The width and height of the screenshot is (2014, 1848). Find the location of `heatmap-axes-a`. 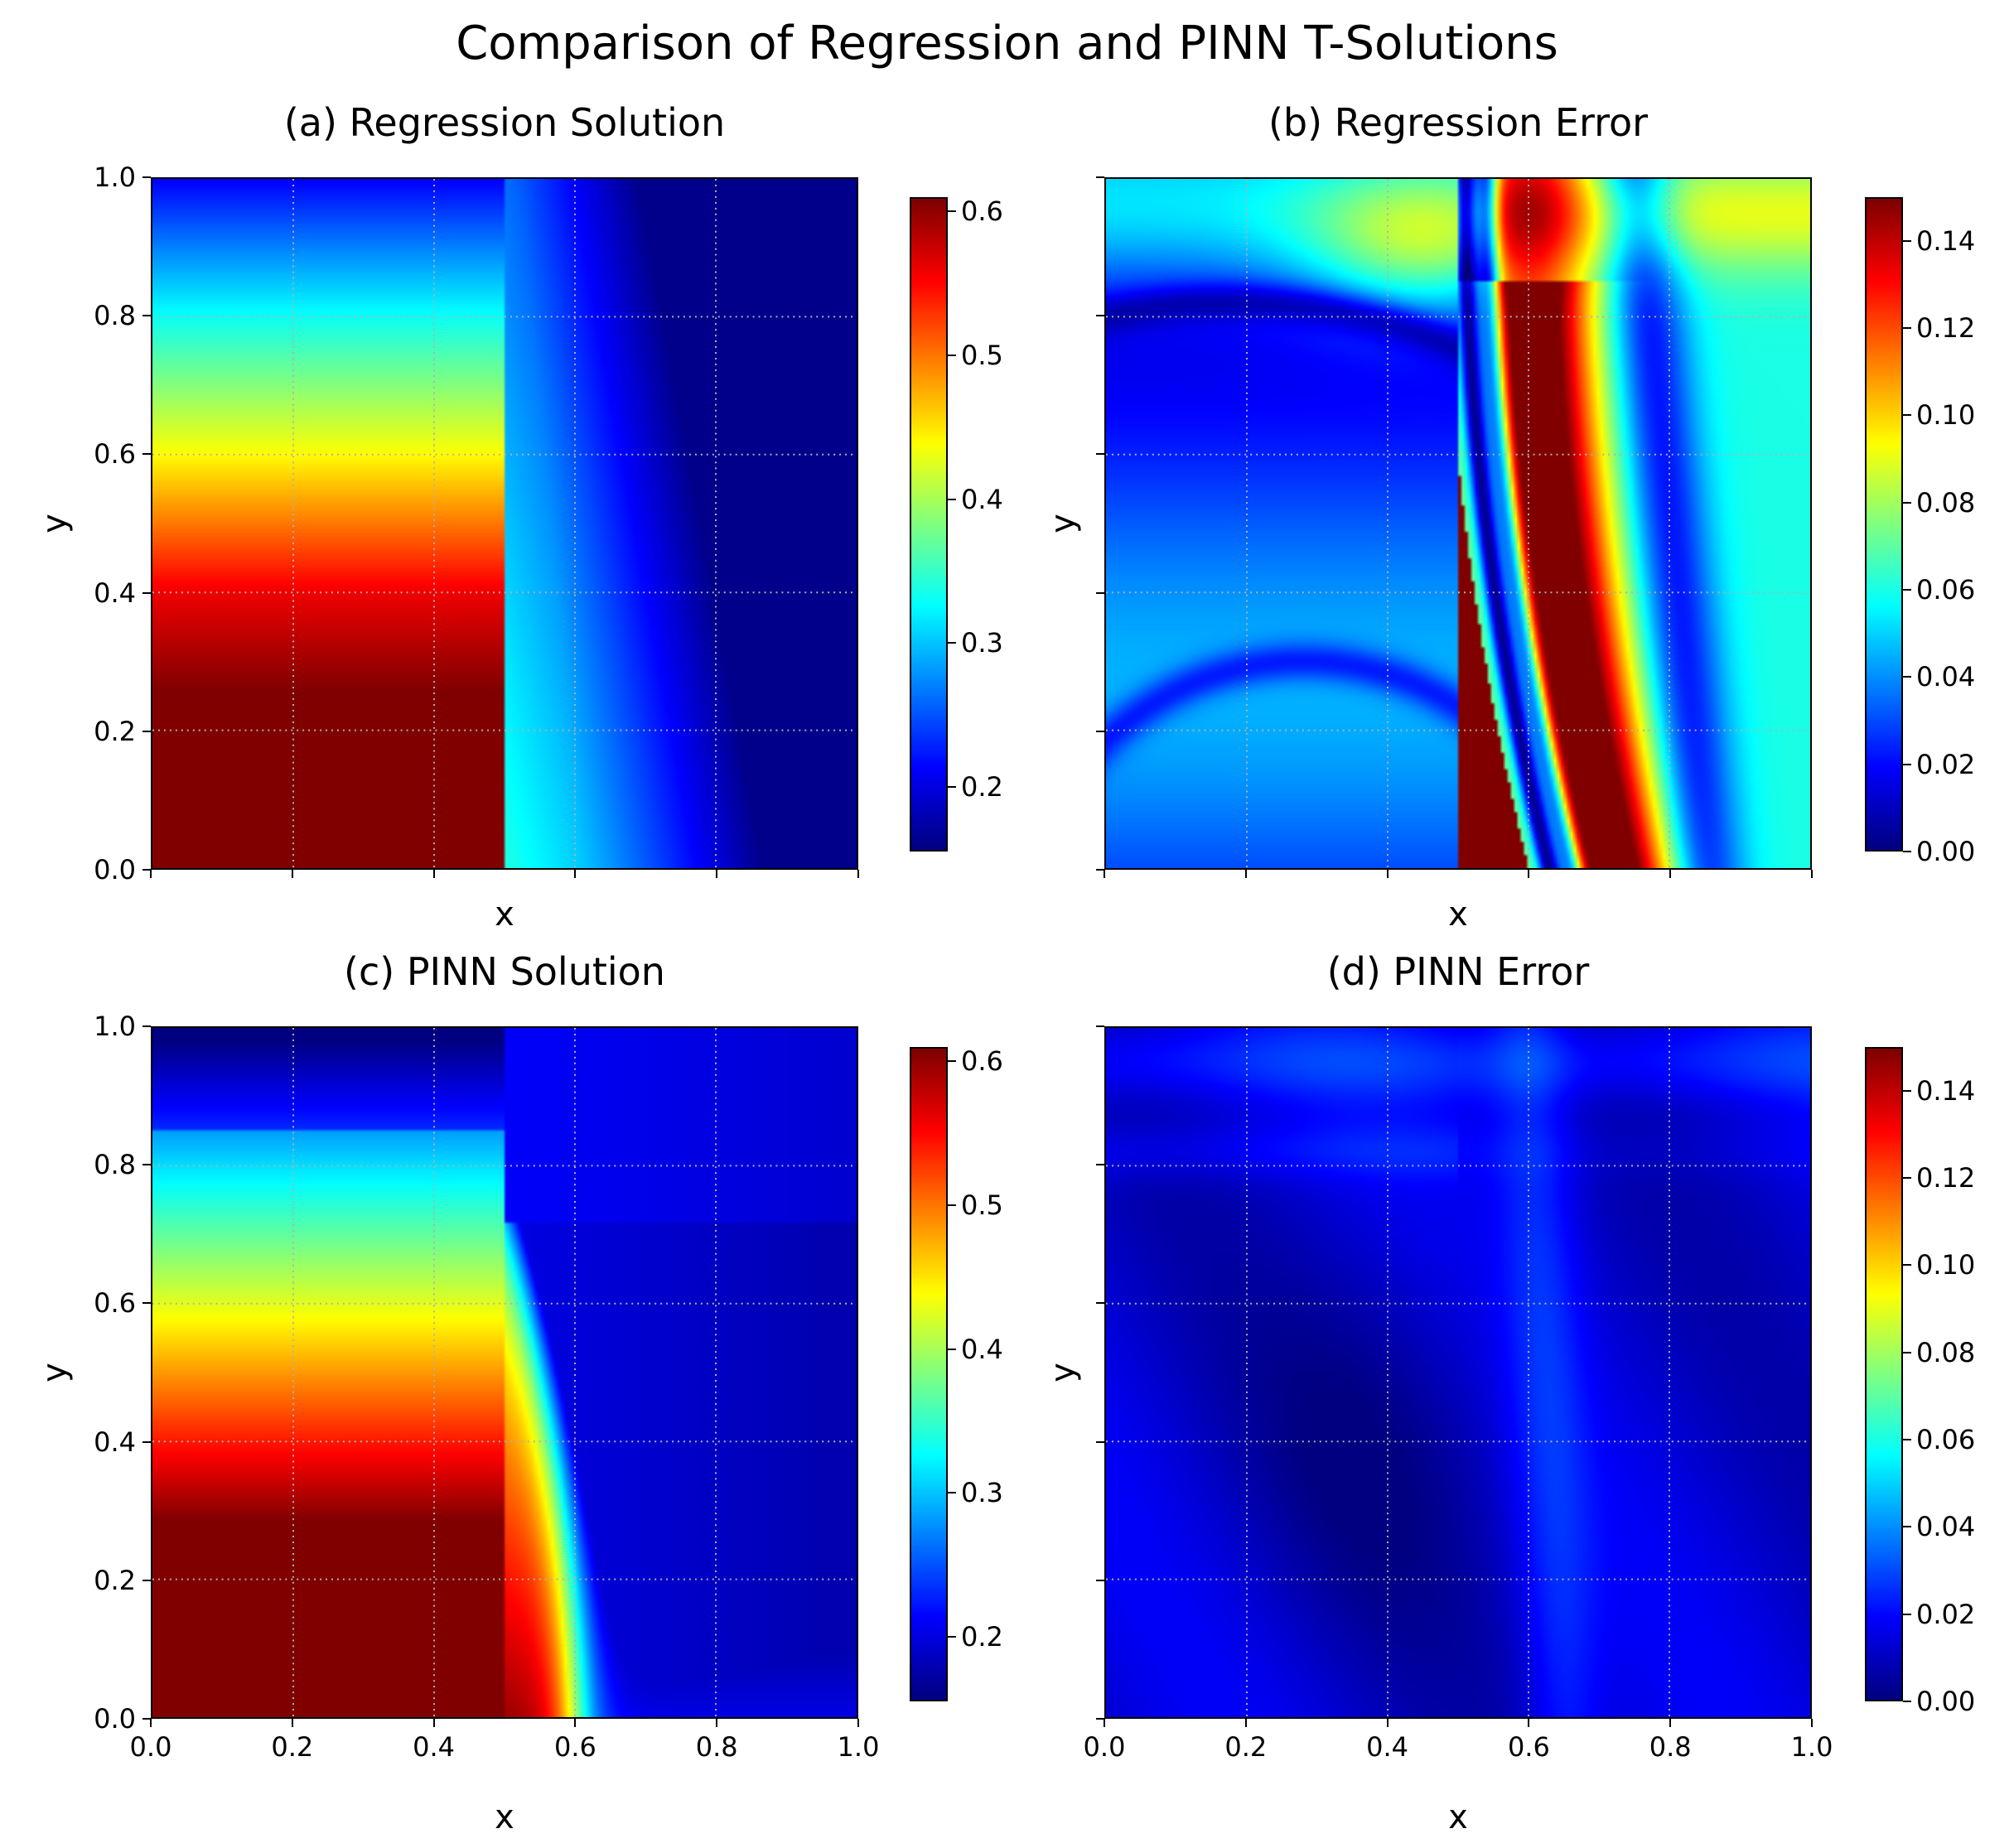

heatmap-axes-a is located at coordinates (504, 523).